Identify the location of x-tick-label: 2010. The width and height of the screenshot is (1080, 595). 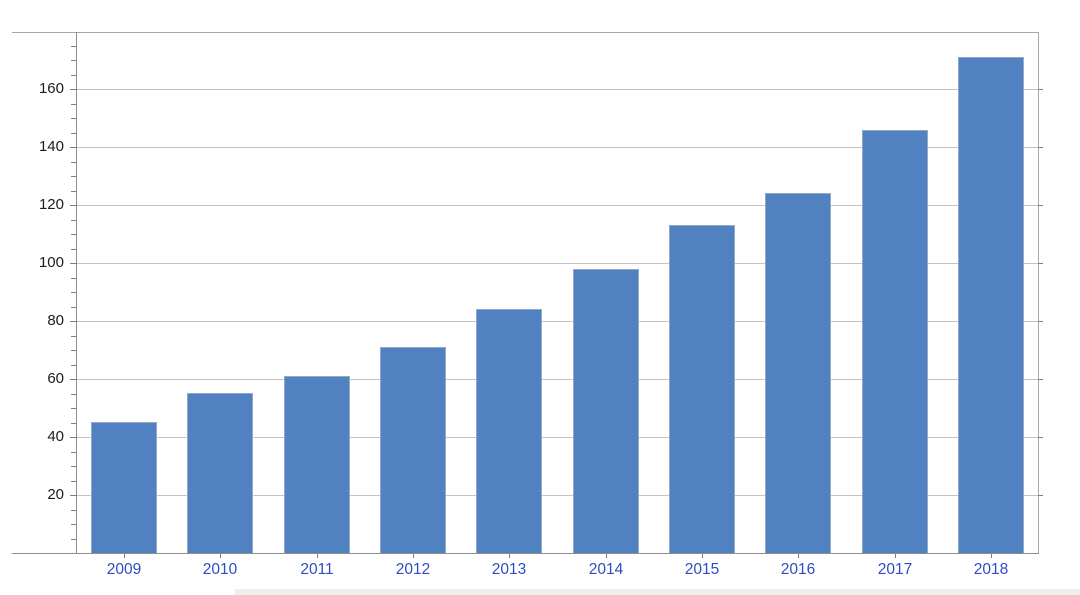
(220, 569).